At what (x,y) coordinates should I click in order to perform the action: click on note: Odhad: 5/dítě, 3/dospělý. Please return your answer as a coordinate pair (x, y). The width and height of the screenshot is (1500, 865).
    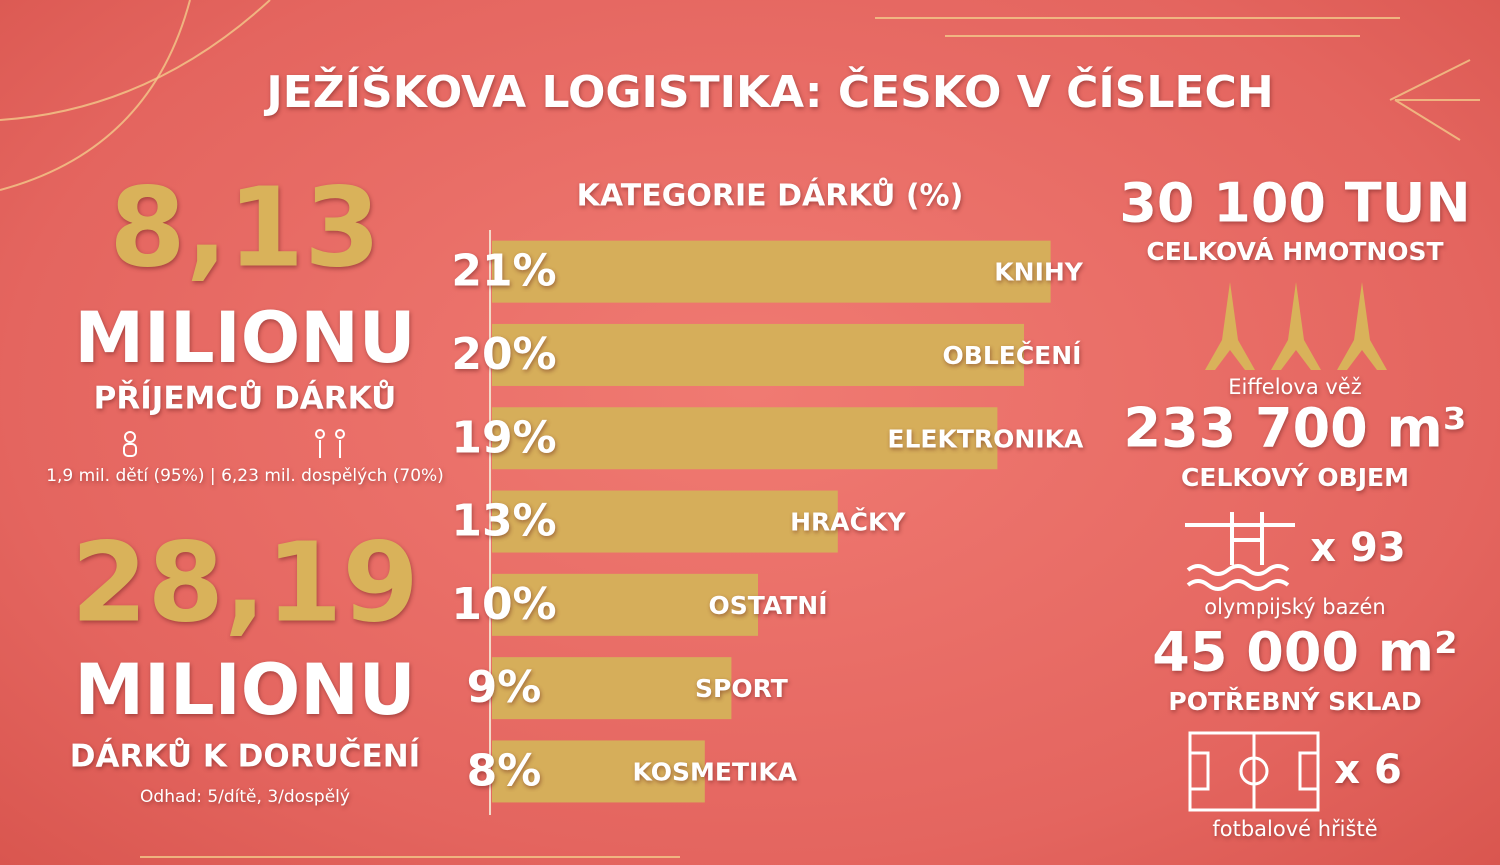
    Looking at the image, I should click on (245, 797).